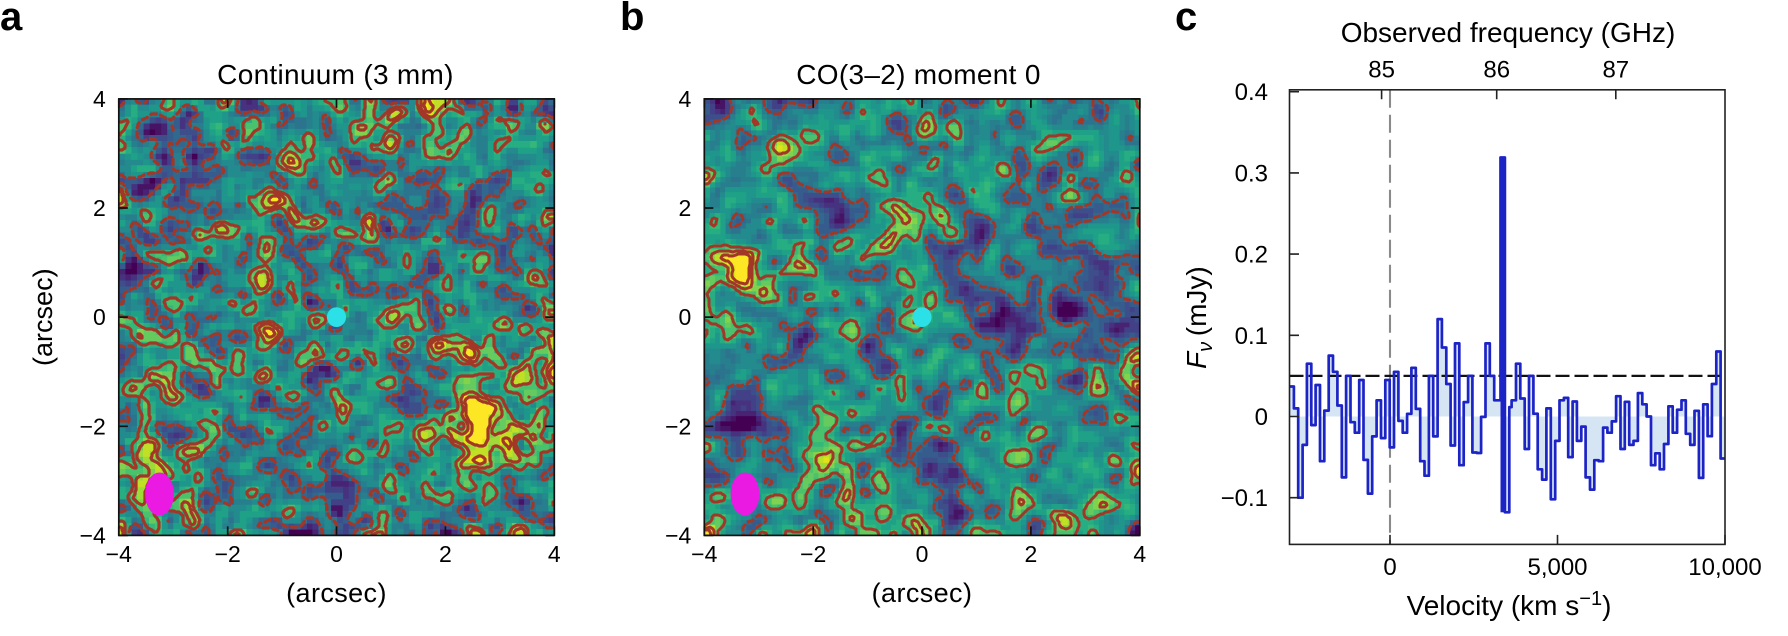  What do you see at coordinates (11, 19) in the screenshot?
I see `svg-text: a` at bounding box center [11, 19].